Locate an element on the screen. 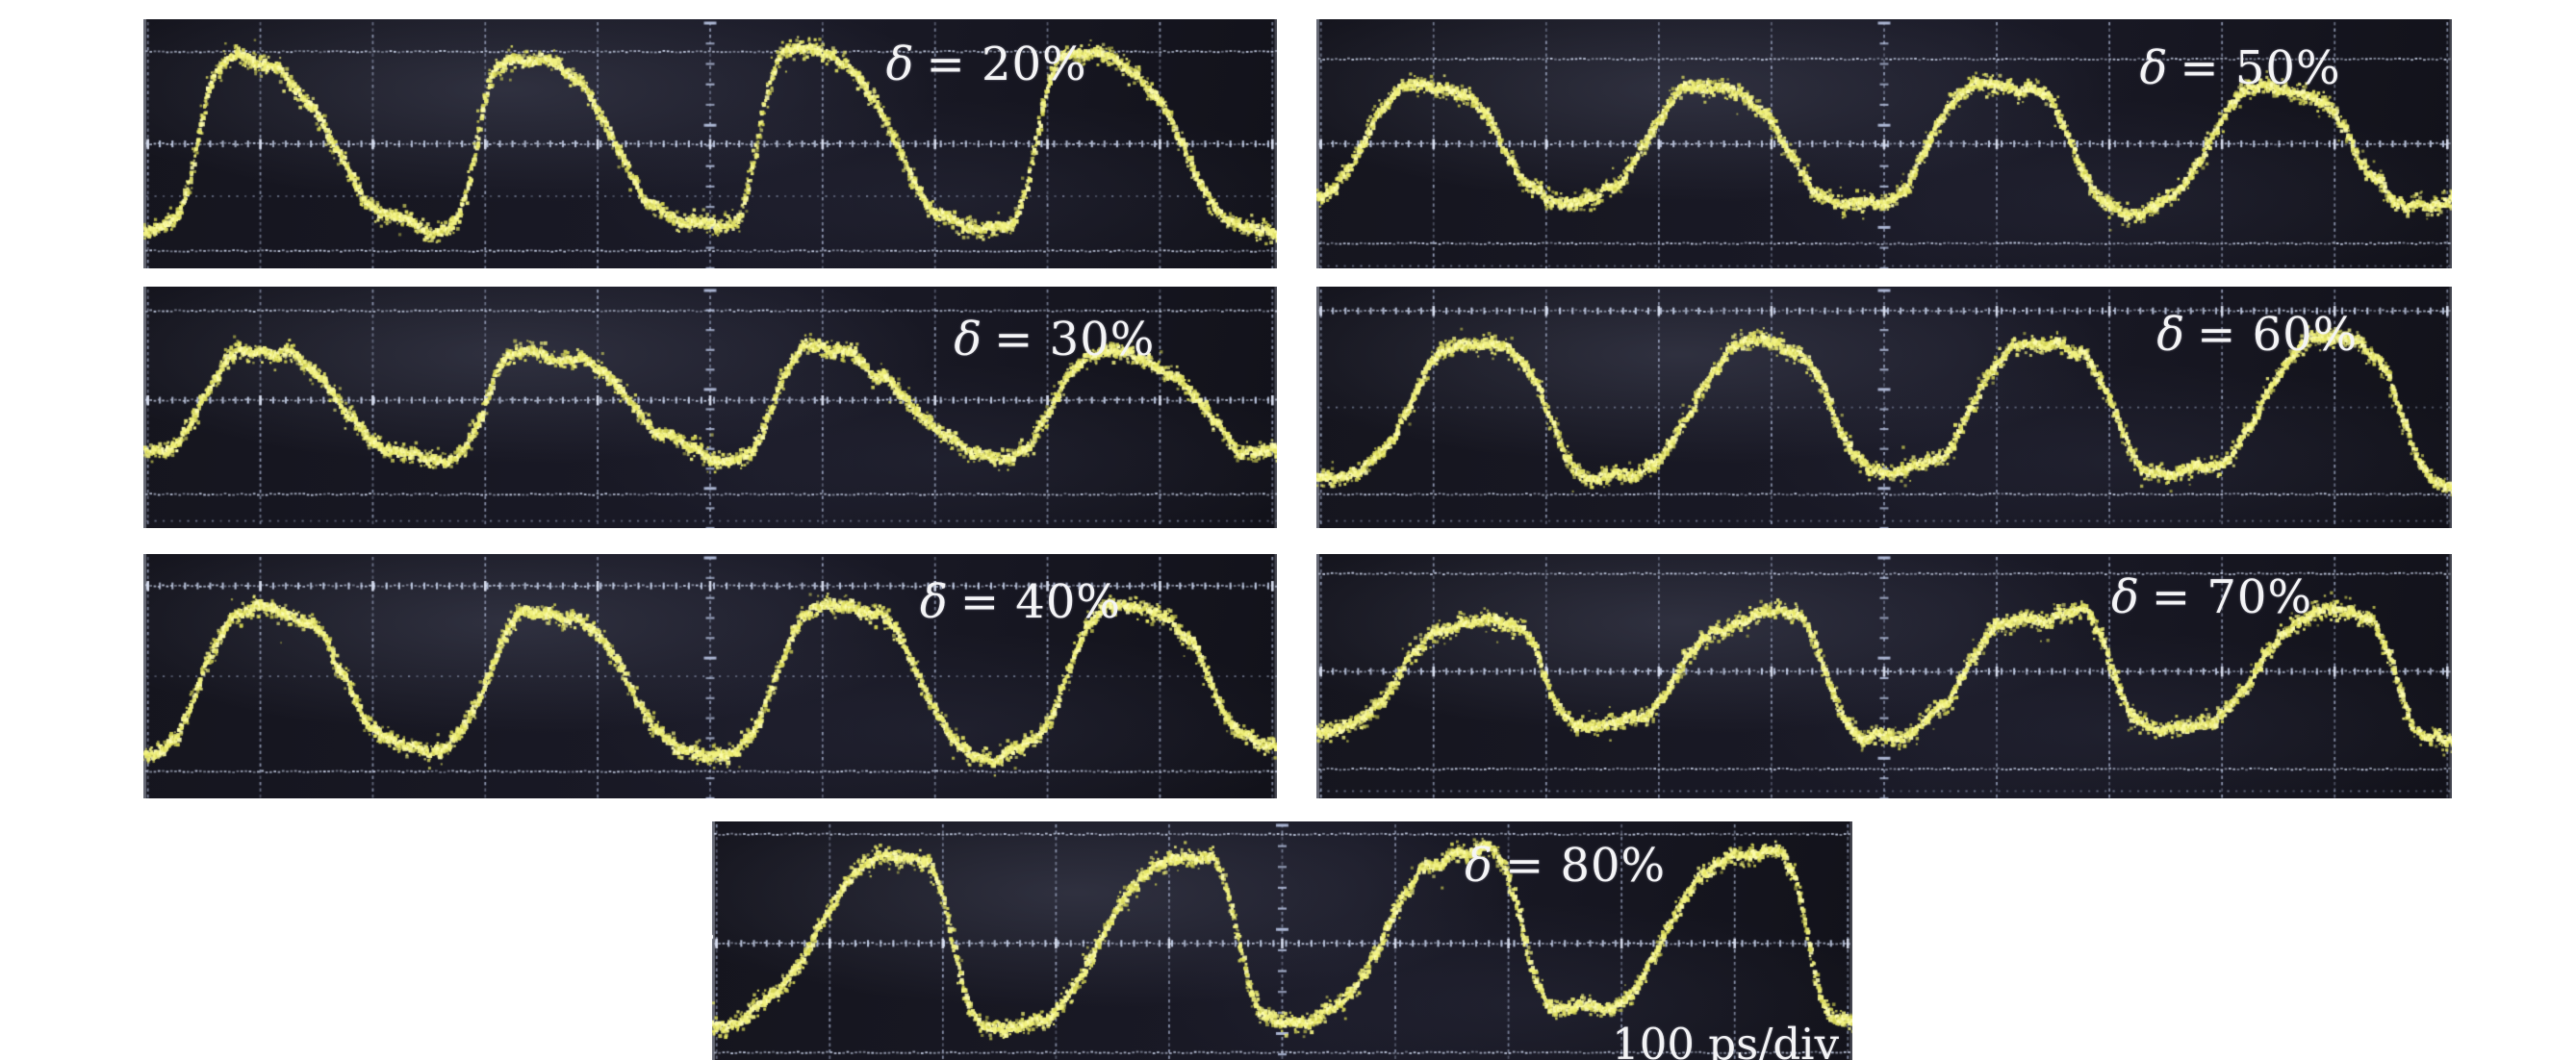  duty-cycle-label: δ = 60% is located at coordinates (2257, 335).